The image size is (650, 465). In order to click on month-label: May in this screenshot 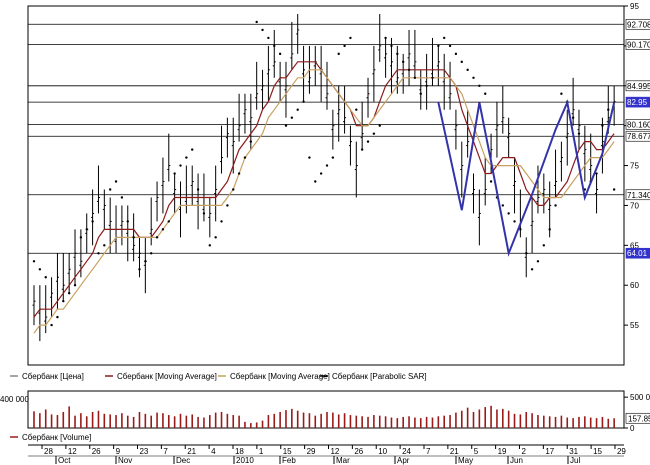, I will do `click(465, 460)`.